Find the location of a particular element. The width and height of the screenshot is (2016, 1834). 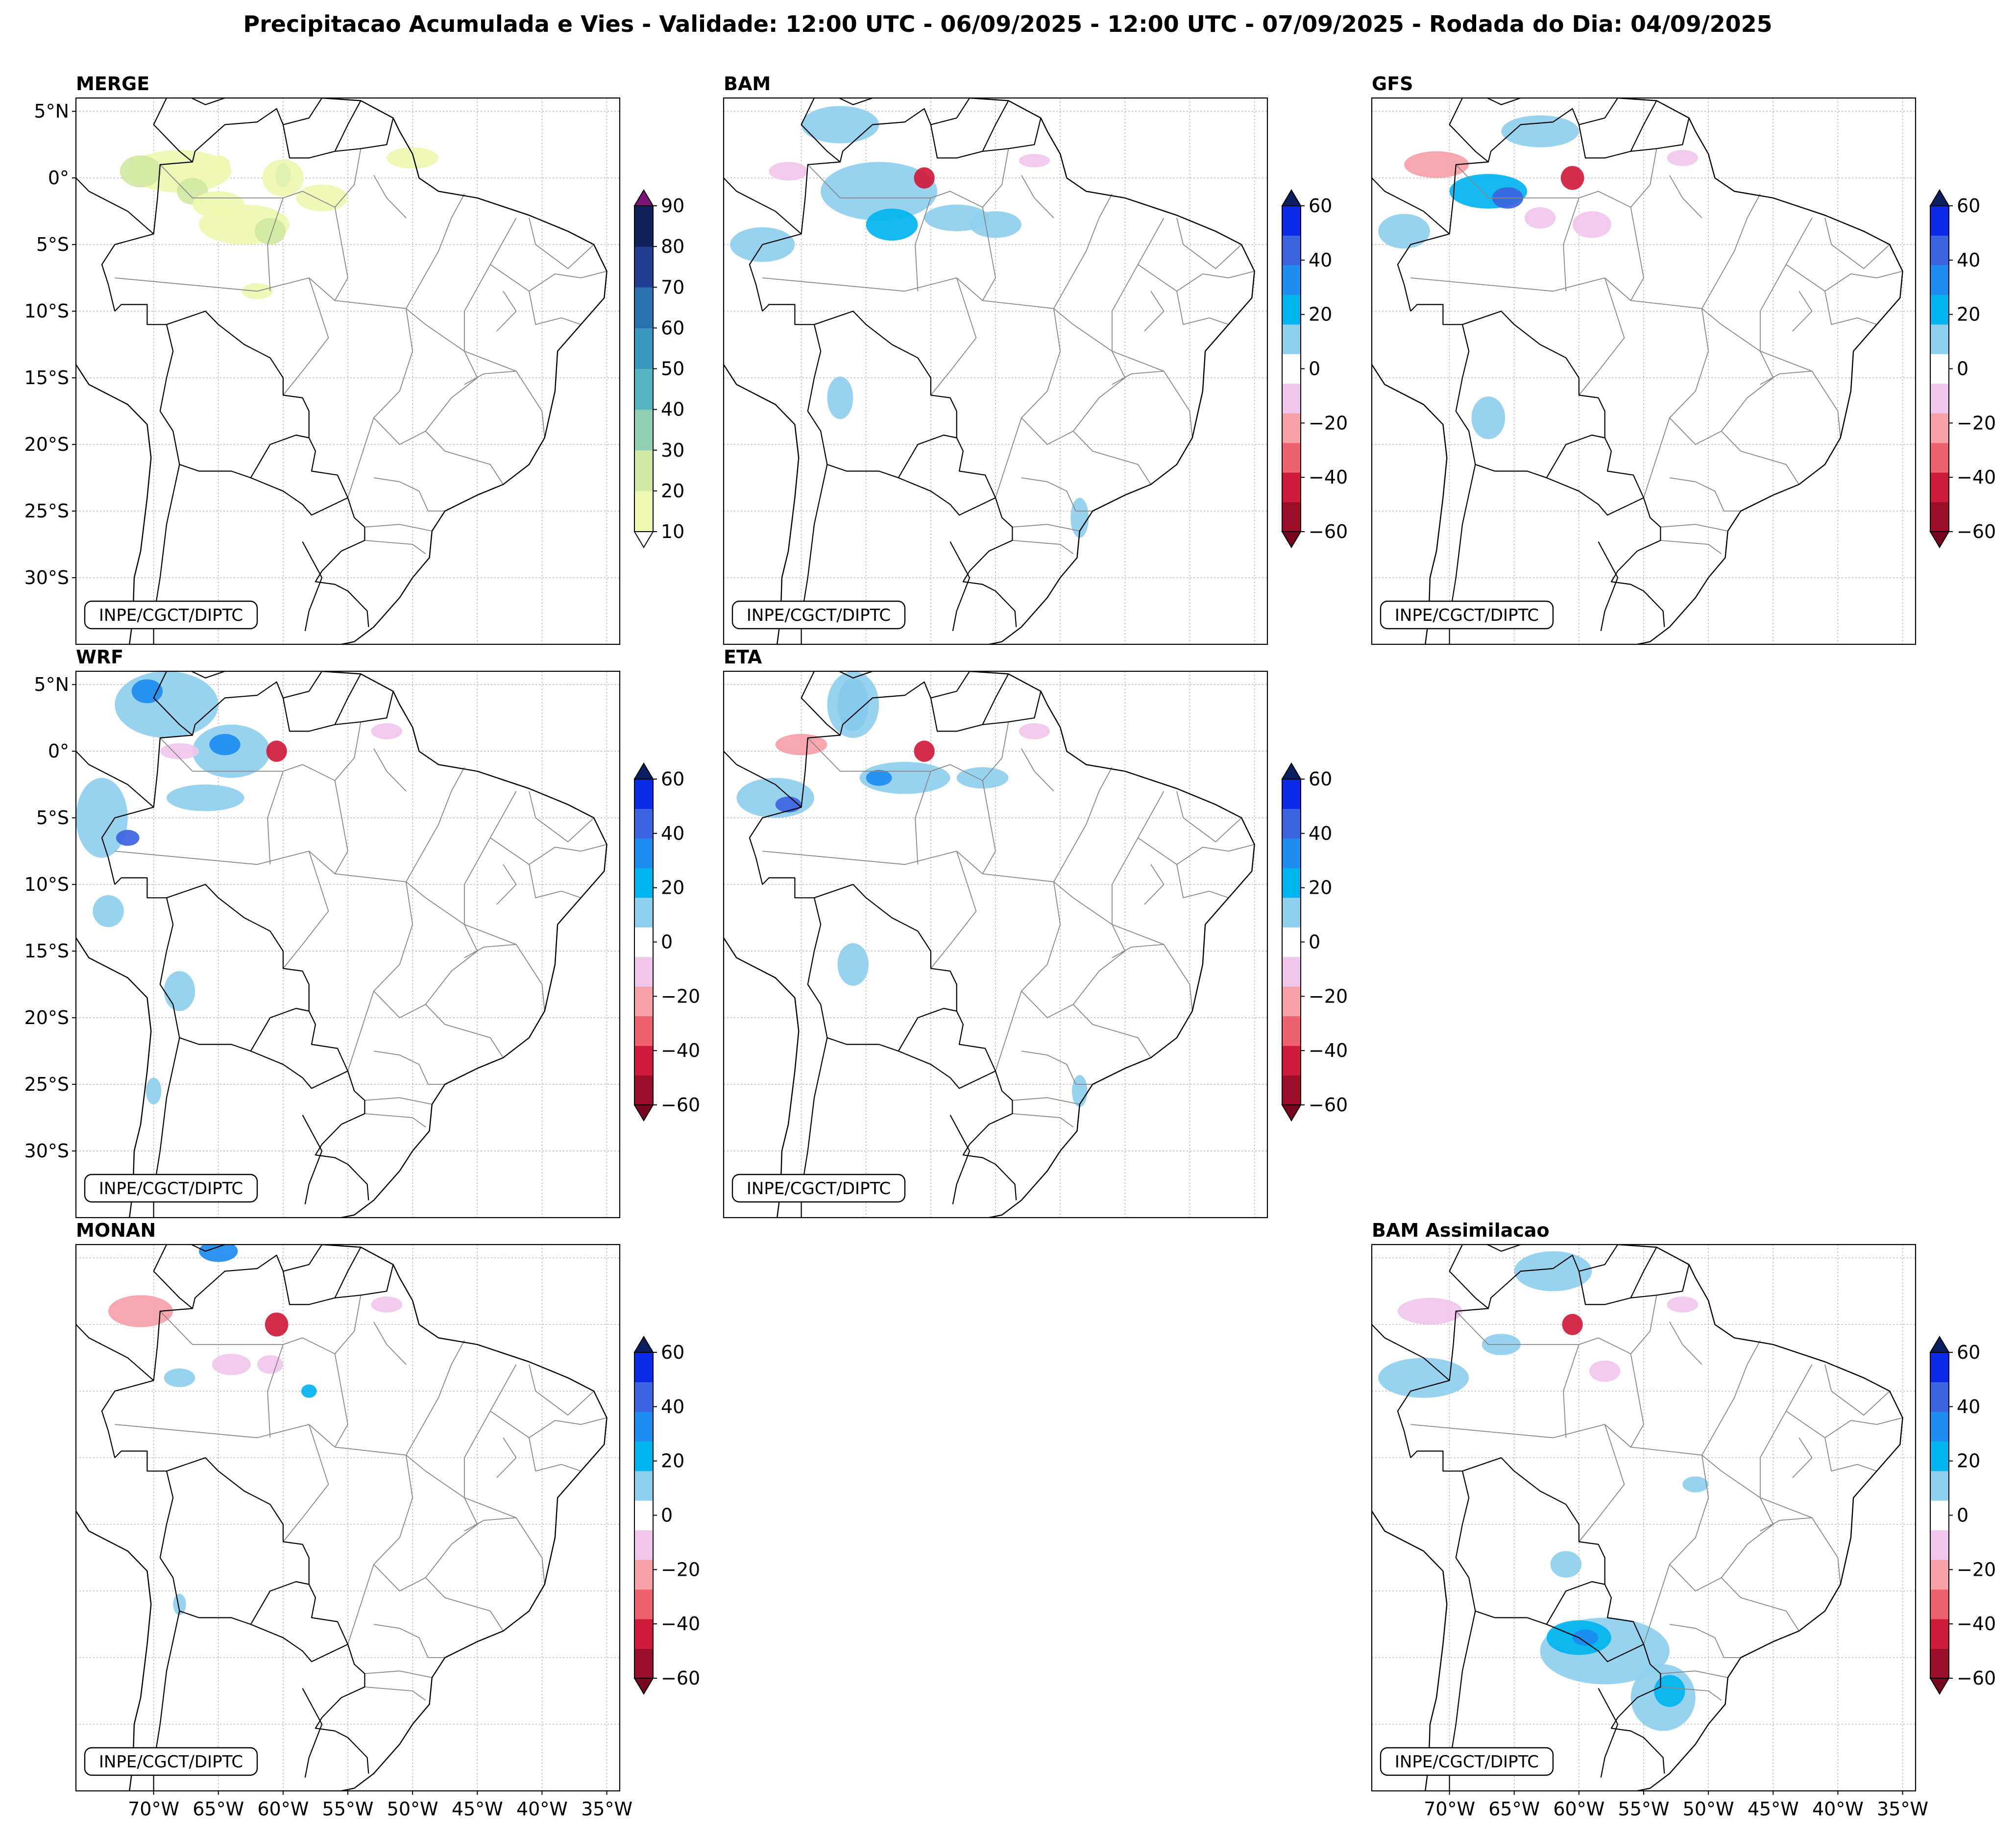

panel-title-monan: MONAN is located at coordinates (116, 1231).